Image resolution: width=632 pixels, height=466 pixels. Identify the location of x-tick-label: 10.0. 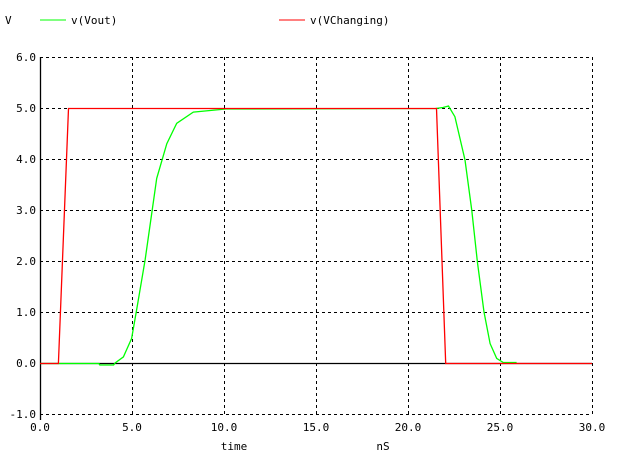
(224, 427).